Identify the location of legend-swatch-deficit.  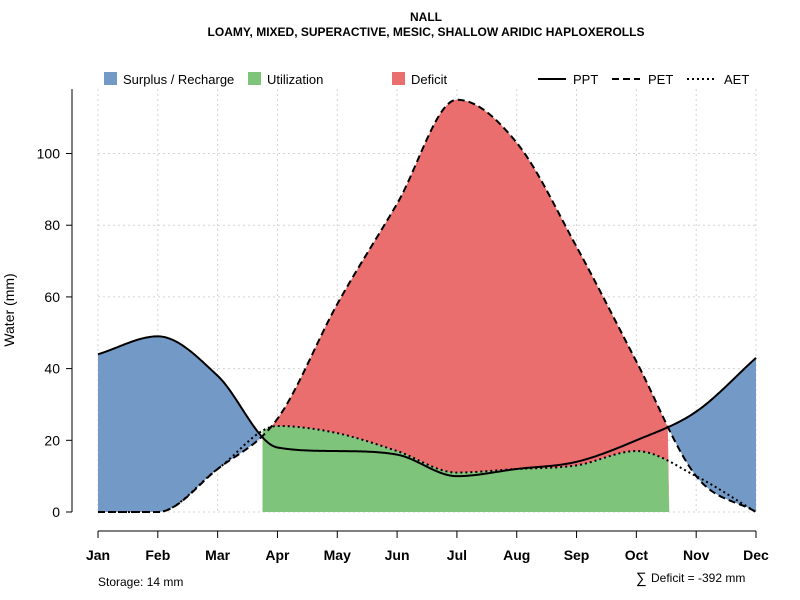
(398, 78).